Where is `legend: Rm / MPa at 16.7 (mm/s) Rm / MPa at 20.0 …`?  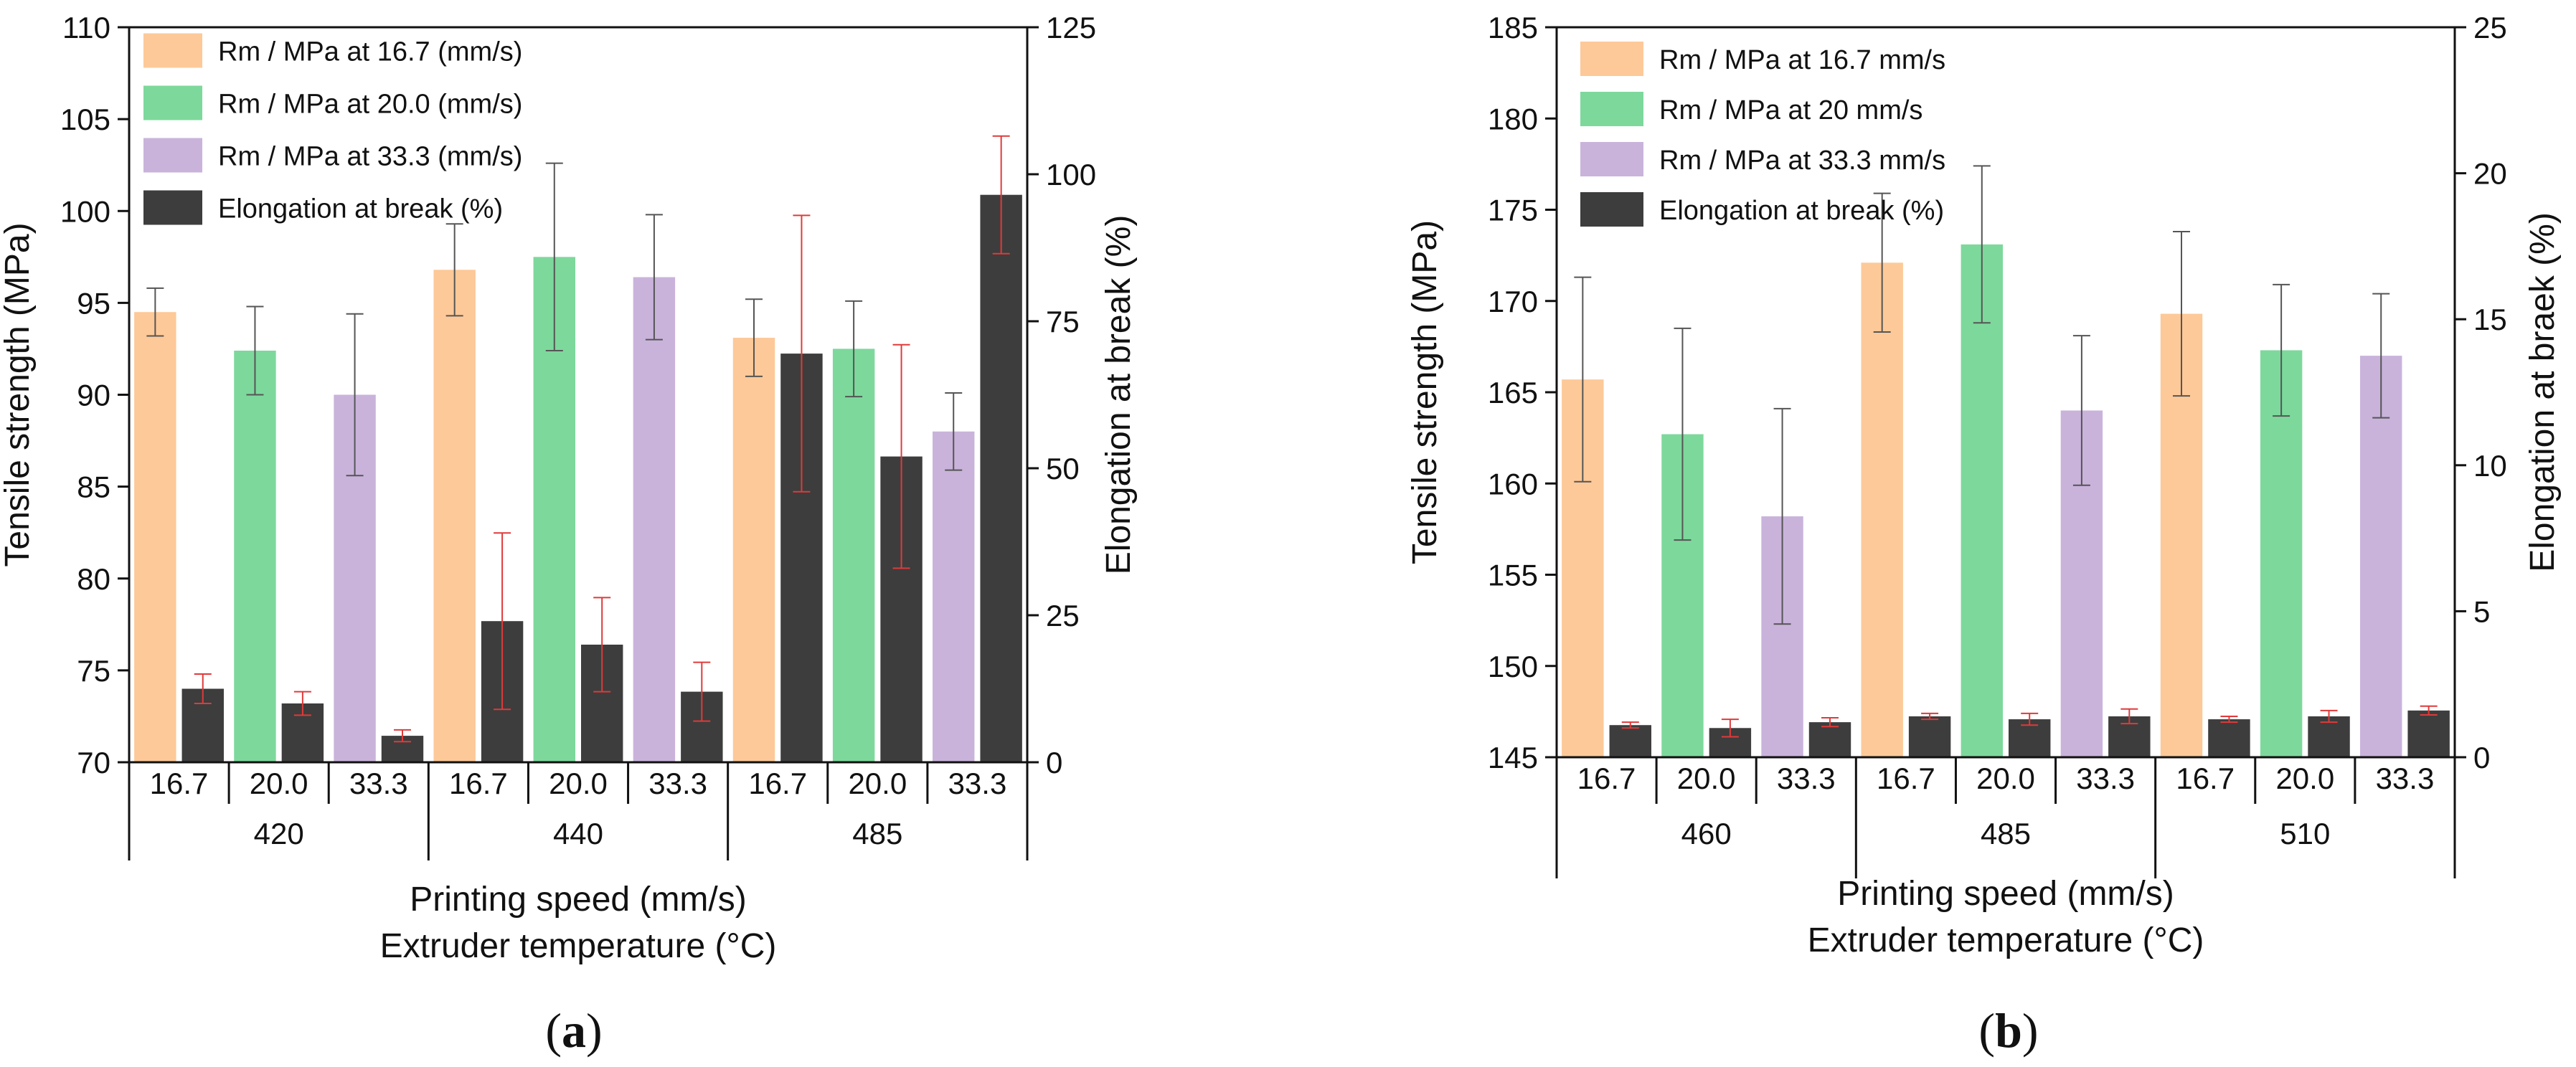 legend: Rm / MPa at 16.7 (mm/s) Rm / MPa at 20.0 … is located at coordinates (332, 129).